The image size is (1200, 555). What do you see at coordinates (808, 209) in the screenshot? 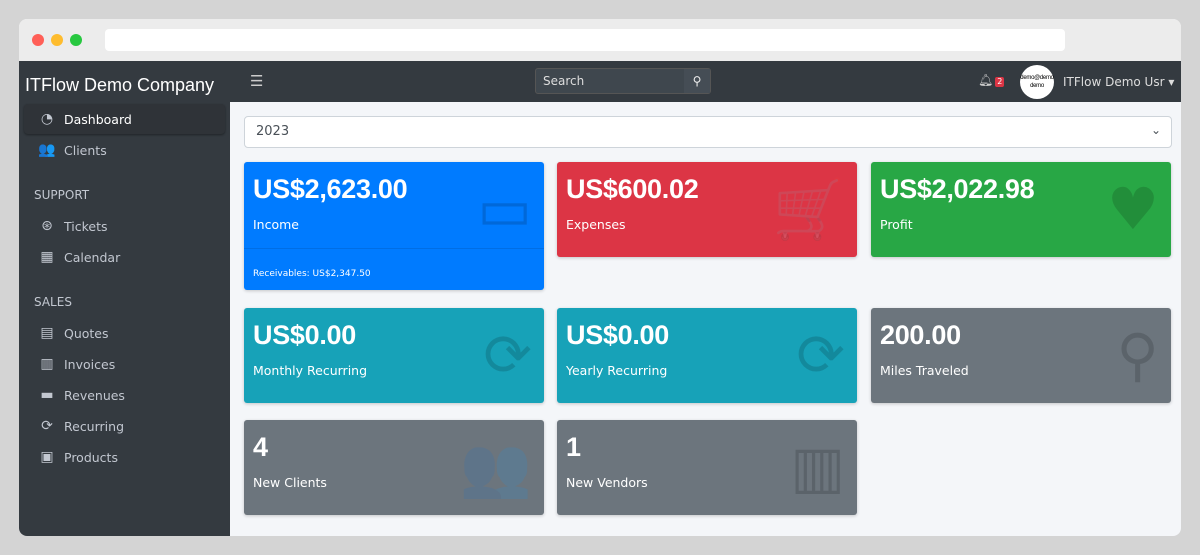
I see `shopping-cart-icon: 🛒` at bounding box center [808, 209].